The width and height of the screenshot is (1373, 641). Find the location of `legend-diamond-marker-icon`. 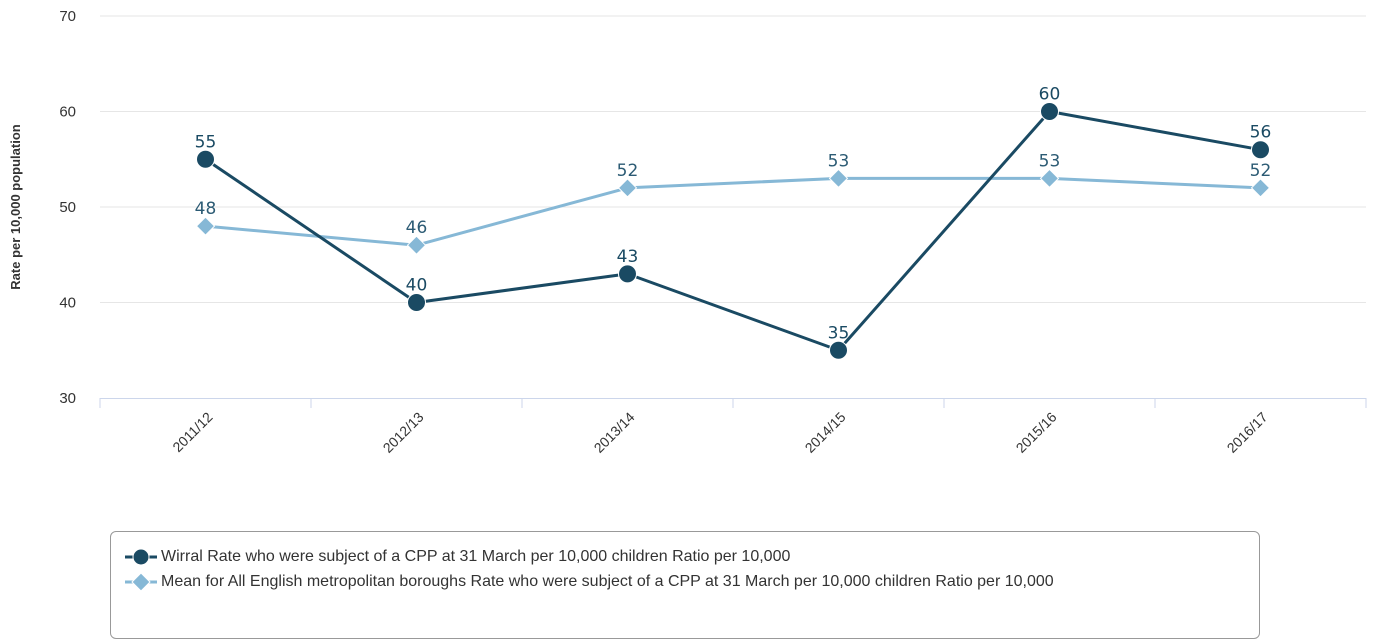

legend-diamond-marker-icon is located at coordinates (141, 582).